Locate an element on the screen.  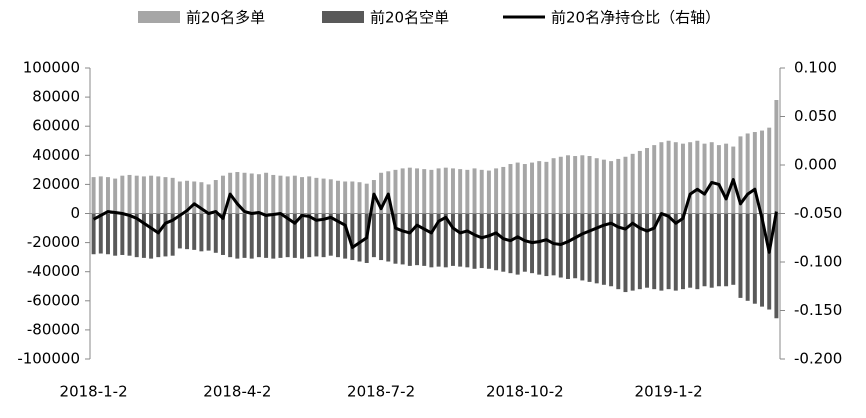
y-tick-label: 20000 is located at coordinates (56, 184).